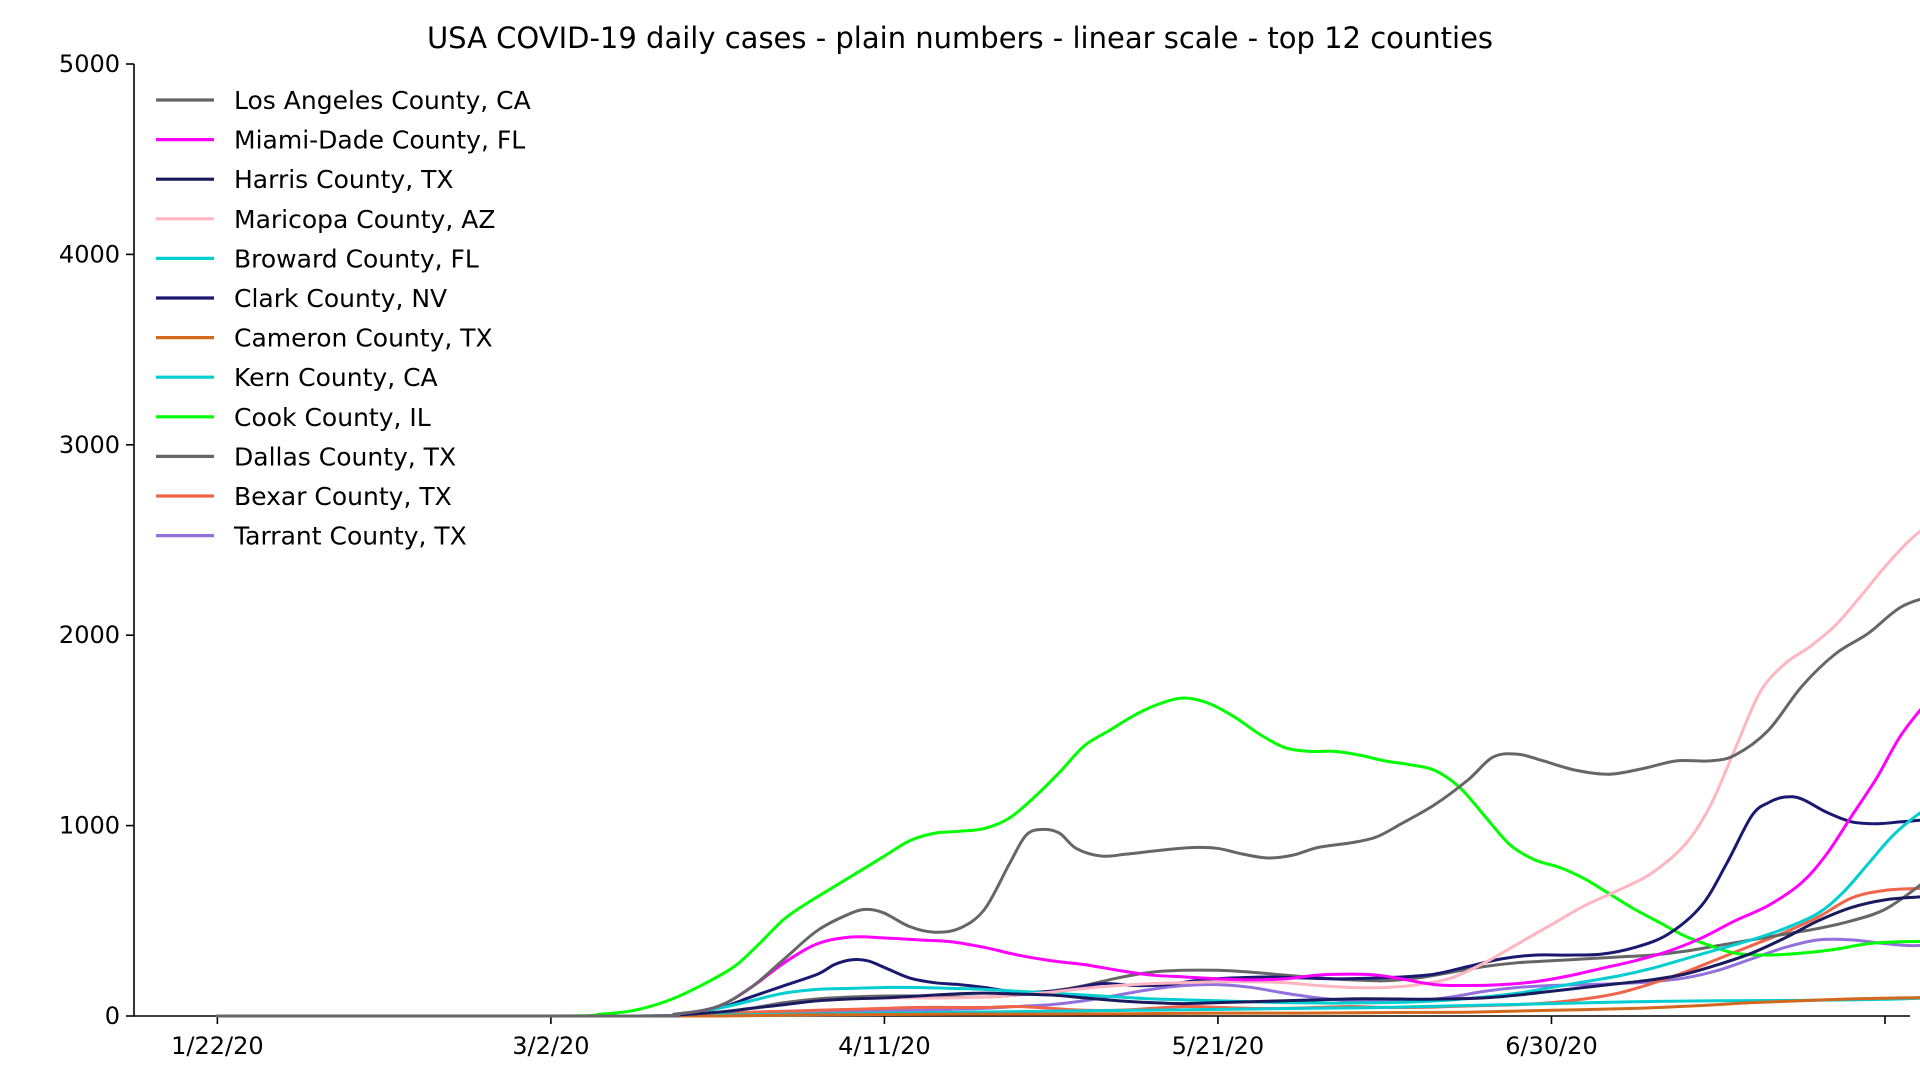 This screenshot has width=1920, height=1080. Describe the element at coordinates (89, 64) in the screenshot. I see `y-tick-label: 5000` at that location.